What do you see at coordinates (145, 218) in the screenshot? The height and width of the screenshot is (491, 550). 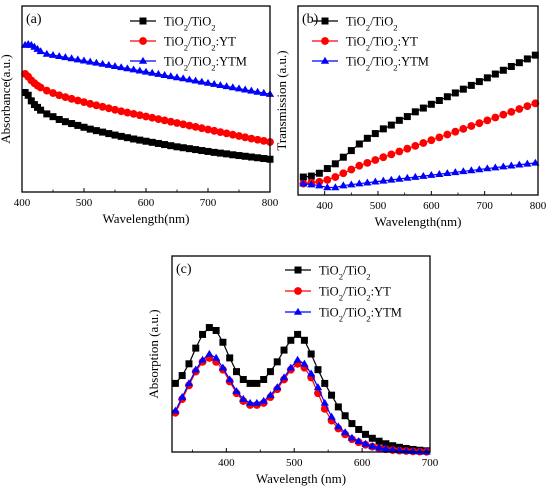 I see `x-axis-label: Wavelength(nm)` at bounding box center [145, 218].